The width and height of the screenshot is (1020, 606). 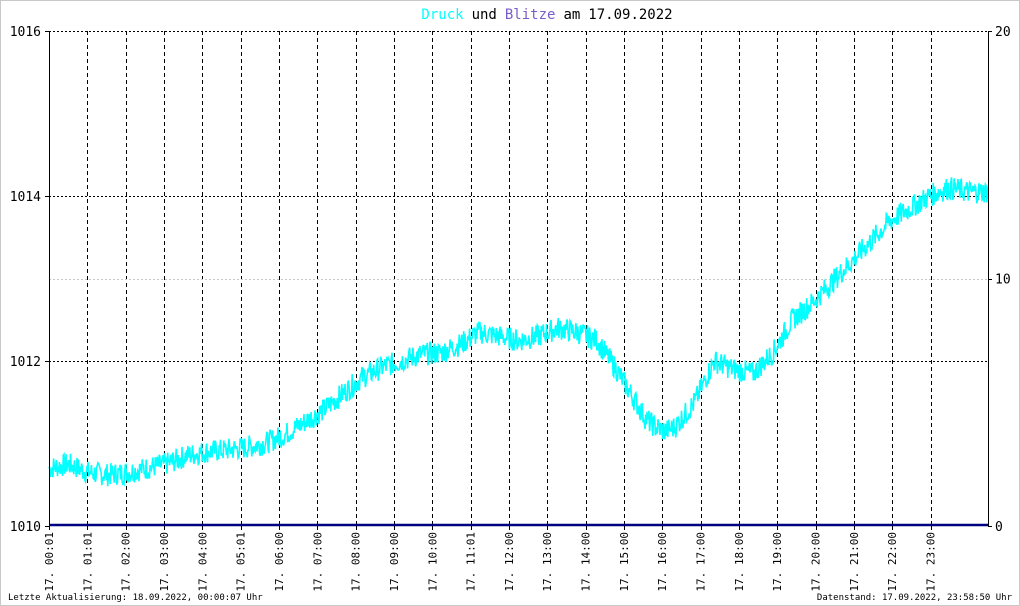 What do you see at coordinates (279, 562) in the screenshot?
I see `x-tick-label: 17. 06:00` at bounding box center [279, 562].